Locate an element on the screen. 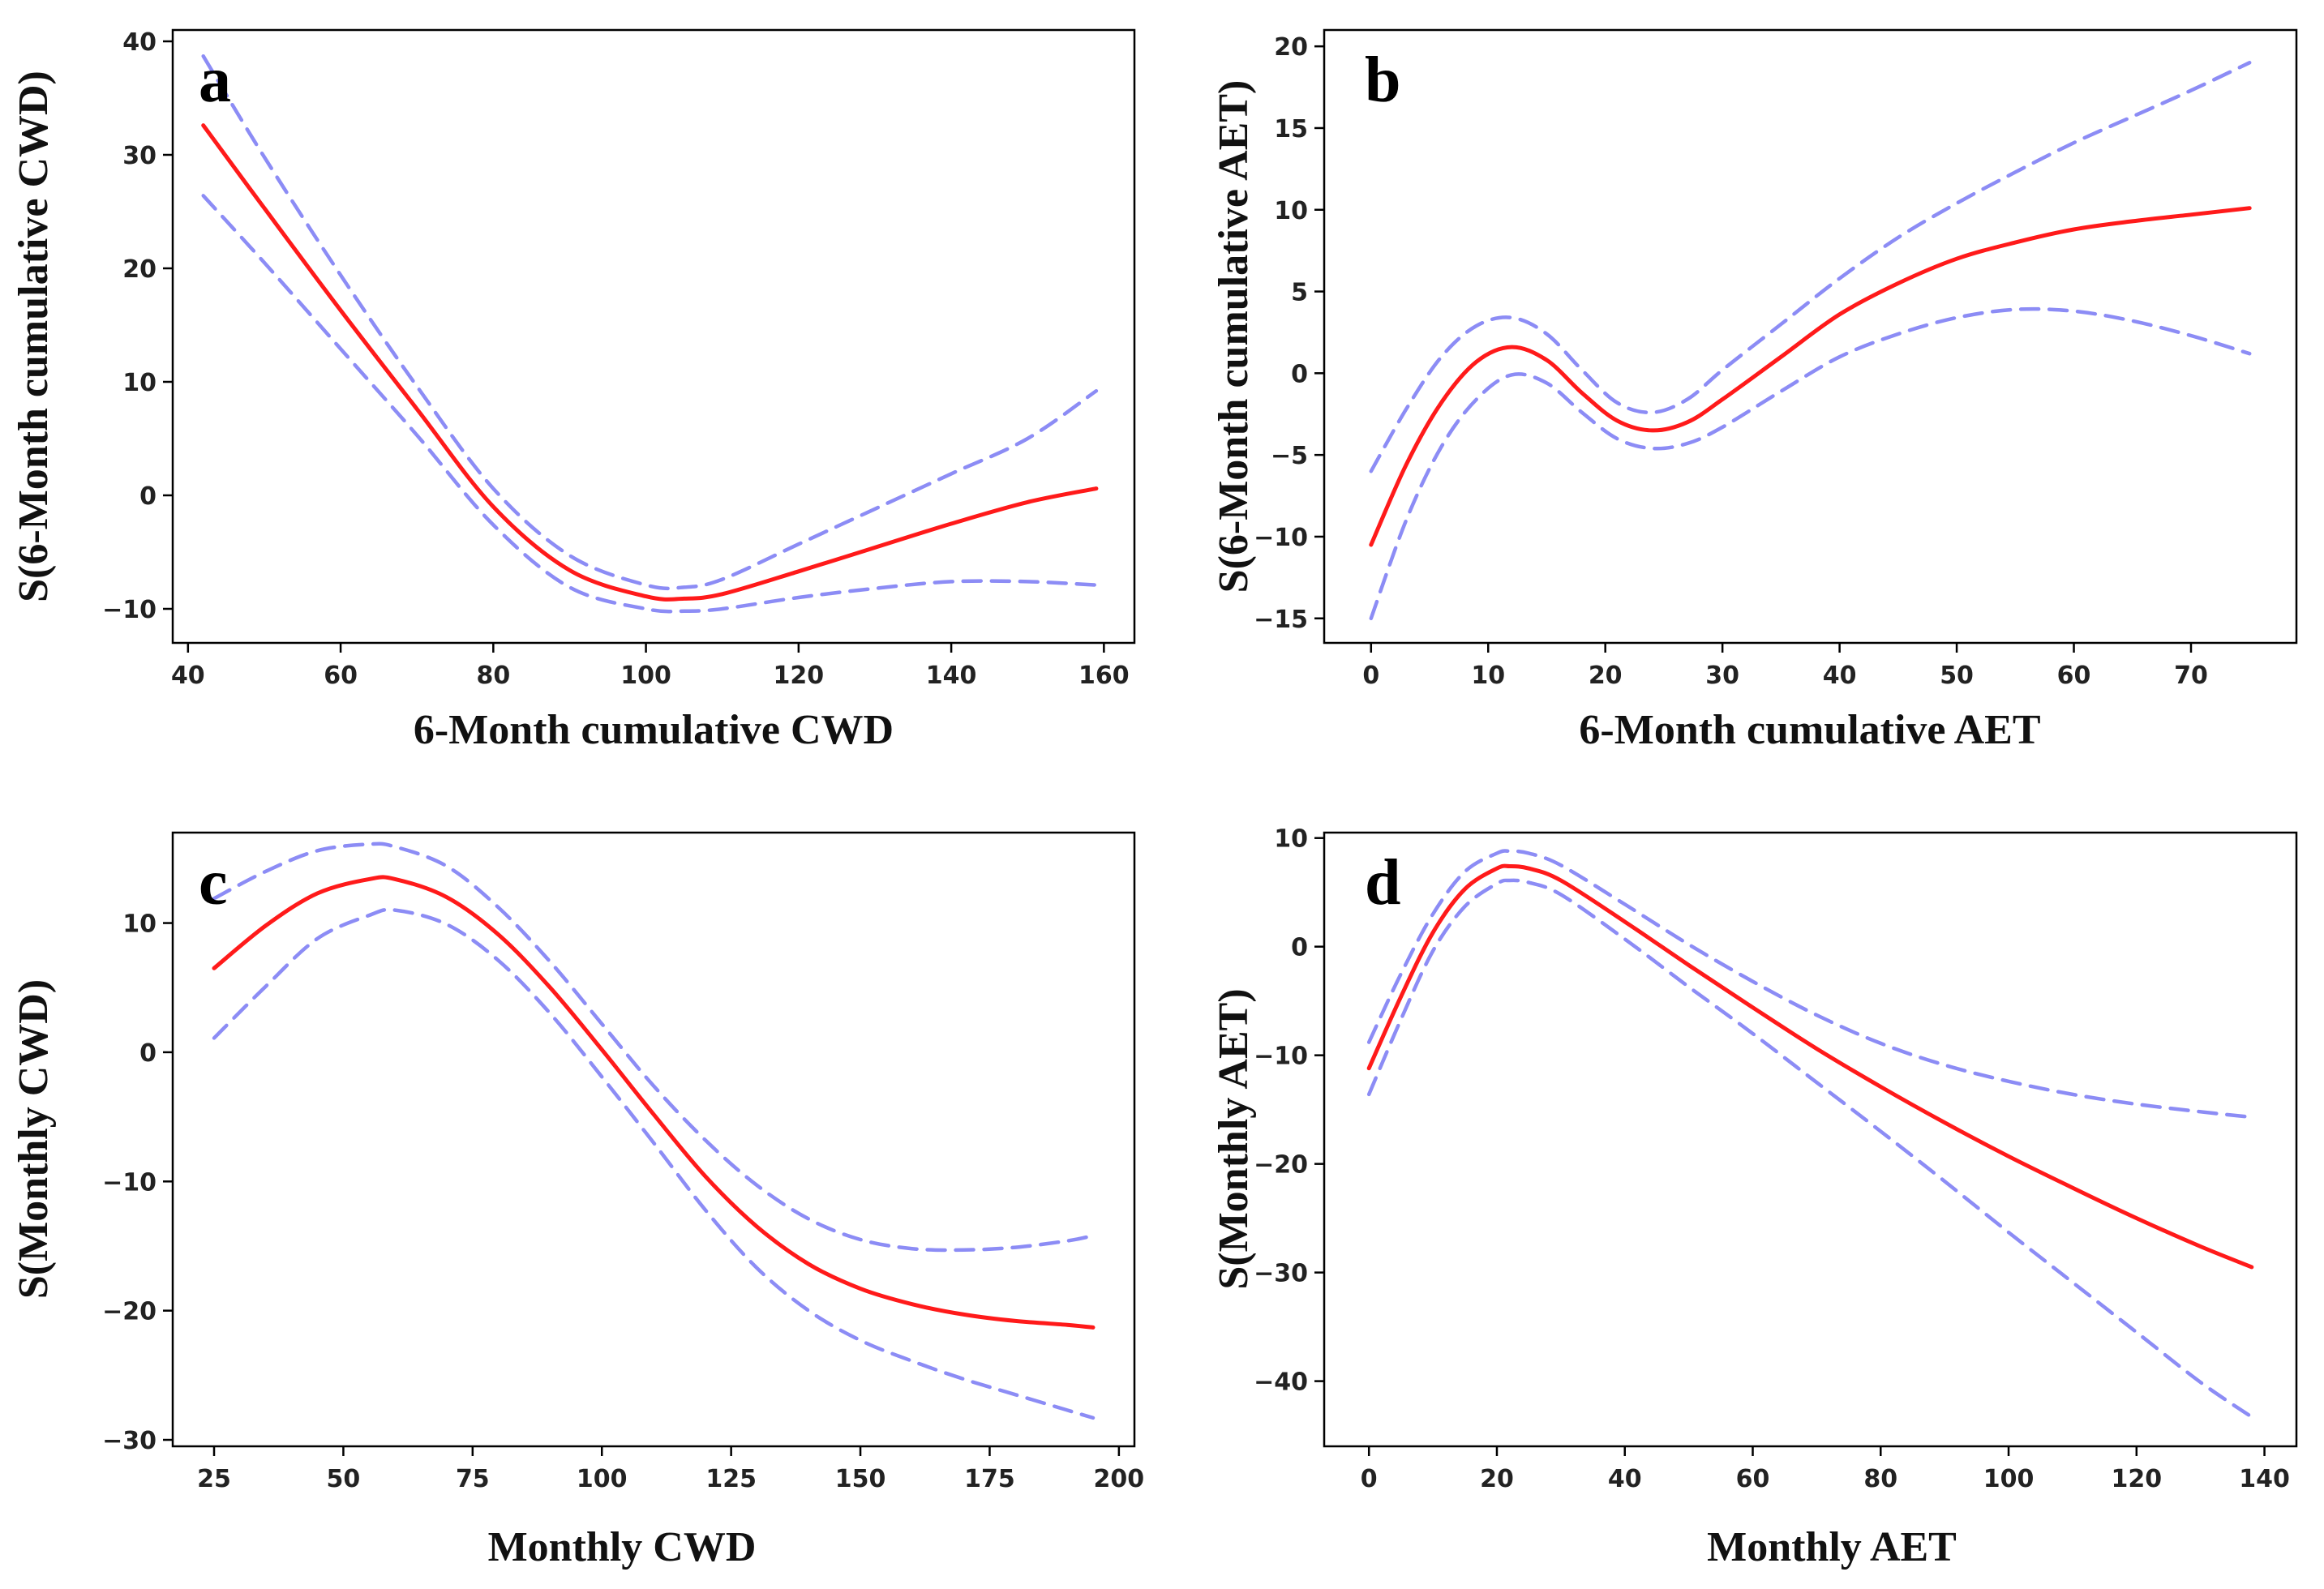  panel-a-x-axis-label: 6-Month cumulative CWD is located at coordinates (654, 730).